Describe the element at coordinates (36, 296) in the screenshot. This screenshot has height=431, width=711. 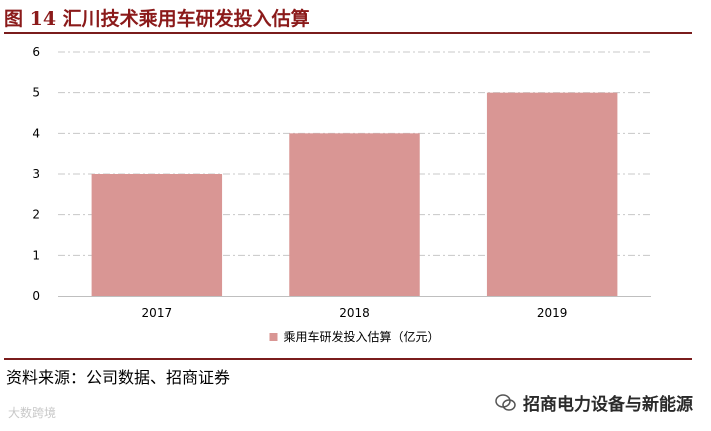
I see `y-tick-label: 0` at that location.